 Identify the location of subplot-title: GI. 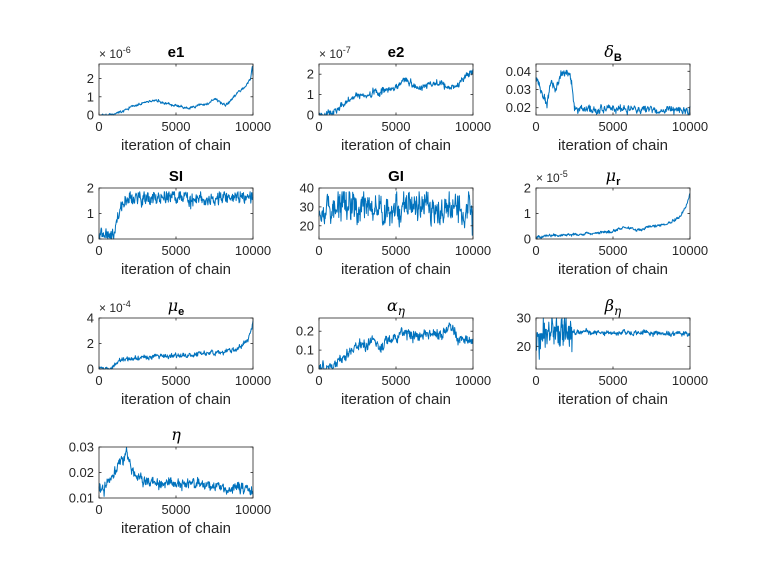
(396, 176).